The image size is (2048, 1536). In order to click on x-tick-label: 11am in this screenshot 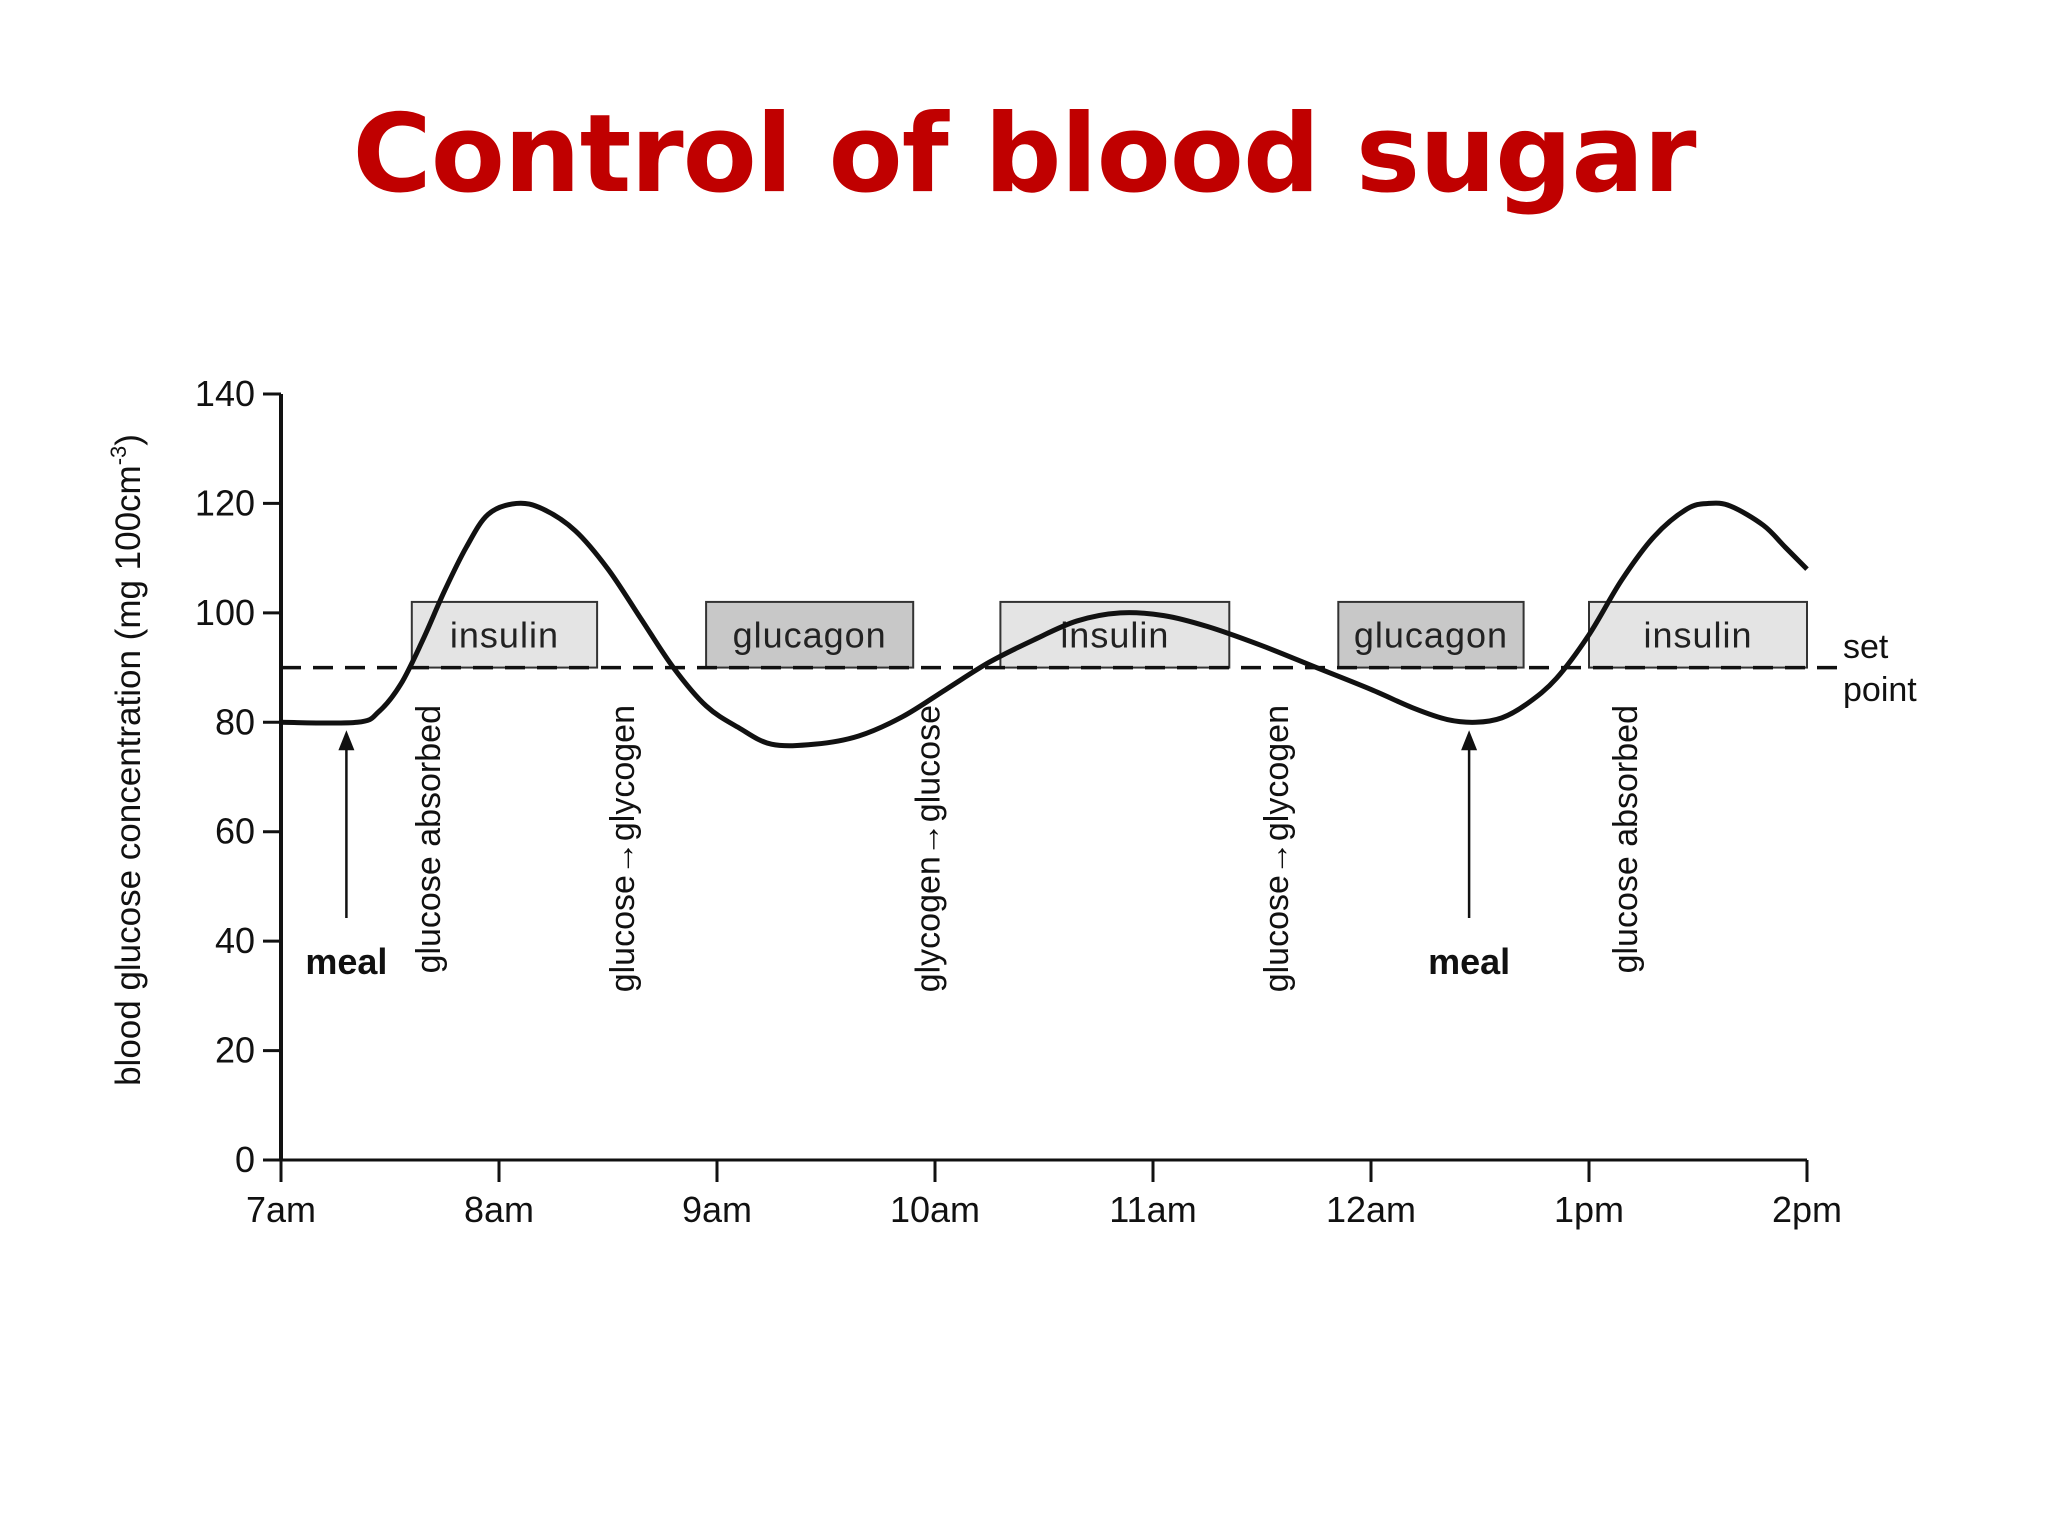, I will do `click(1152, 1209)`.